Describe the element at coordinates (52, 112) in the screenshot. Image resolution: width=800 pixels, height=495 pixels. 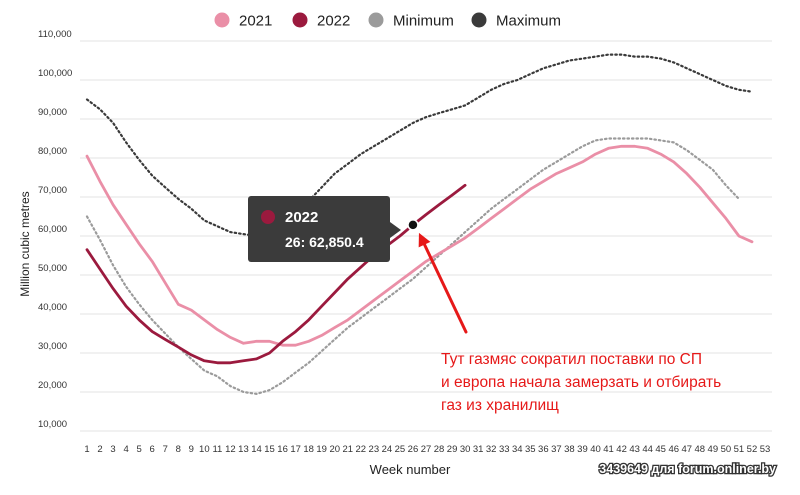
I see `y-tick-label: 90,000` at that location.